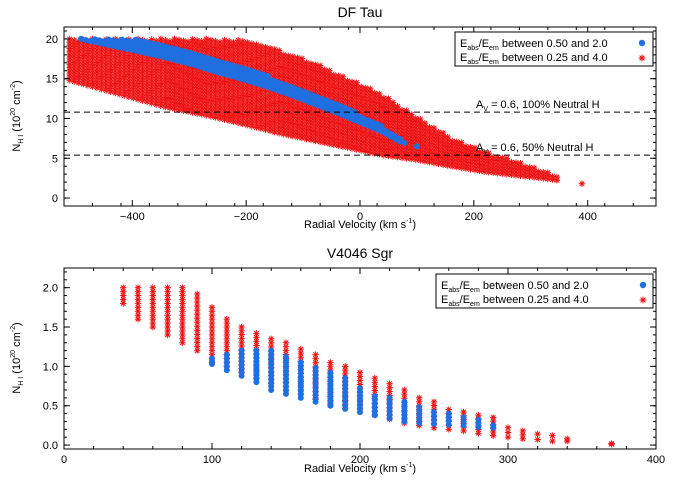 This screenshot has width=675, height=488. I want to click on y-tick-label: 15, so click(52, 80).